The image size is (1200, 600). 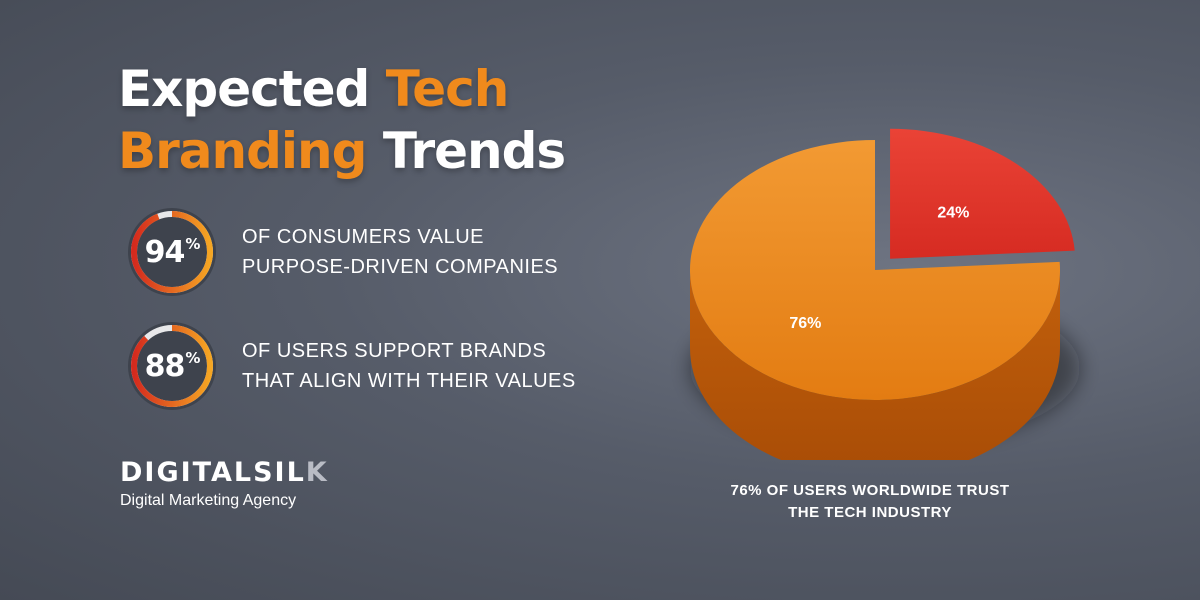 I want to click on title-line-2: Branding Trends, so click(x=342, y=151).